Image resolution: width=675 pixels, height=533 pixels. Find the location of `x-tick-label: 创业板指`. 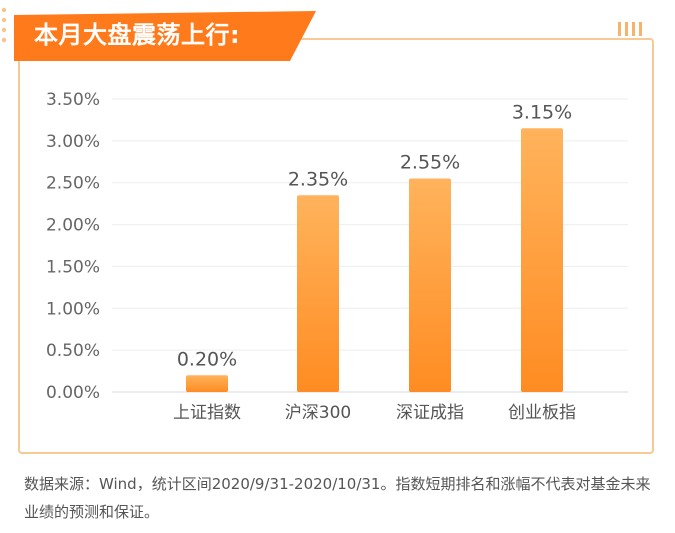

x-tick-label: 创业板指 is located at coordinates (542, 413).